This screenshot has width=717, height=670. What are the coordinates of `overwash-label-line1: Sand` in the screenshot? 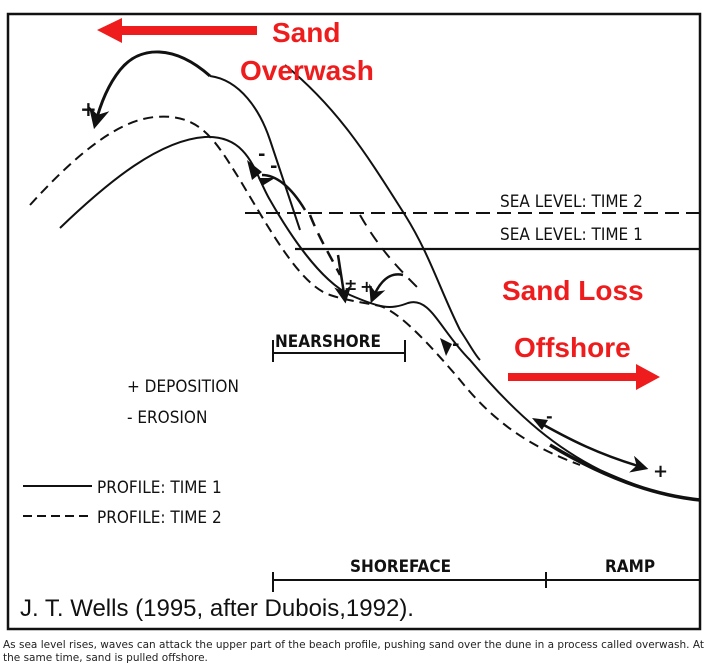 It's located at (306, 32).